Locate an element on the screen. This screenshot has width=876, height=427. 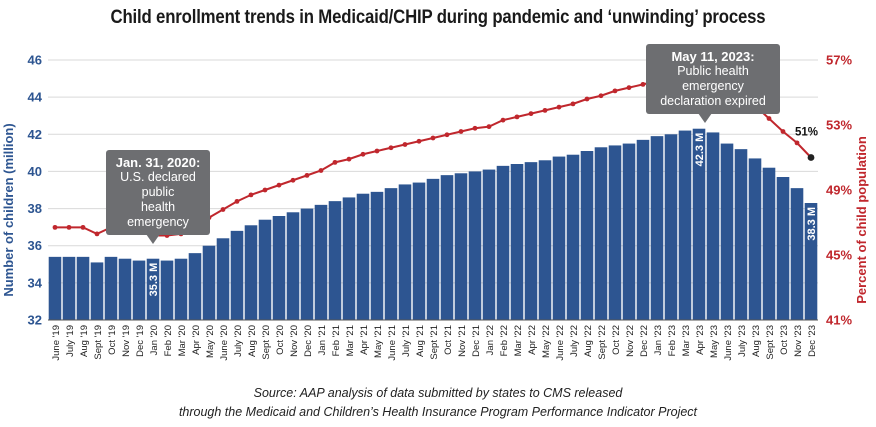
x-tick-label: Nov '21 is located at coordinates (462, 341).